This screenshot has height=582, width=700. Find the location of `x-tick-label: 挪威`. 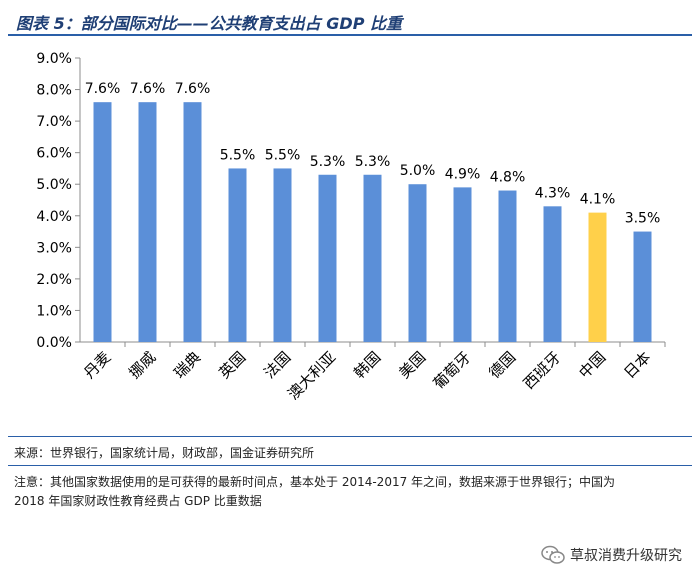

x-tick-label: 挪威 is located at coordinates (142, 365).